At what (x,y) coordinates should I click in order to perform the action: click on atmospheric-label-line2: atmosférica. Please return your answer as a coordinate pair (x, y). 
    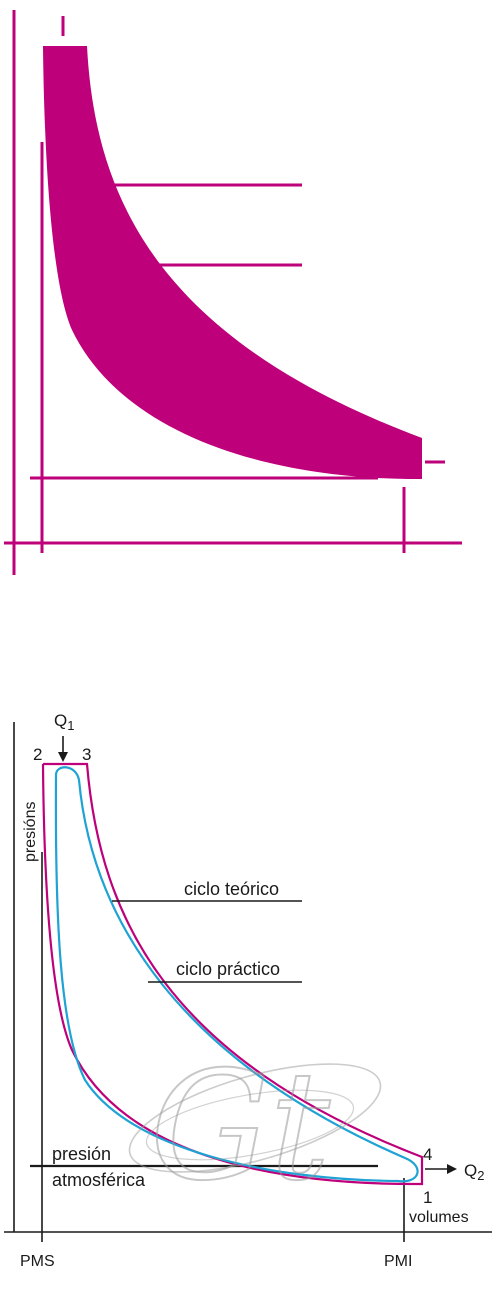
    Looking at the image, I should click on (99, 1180).